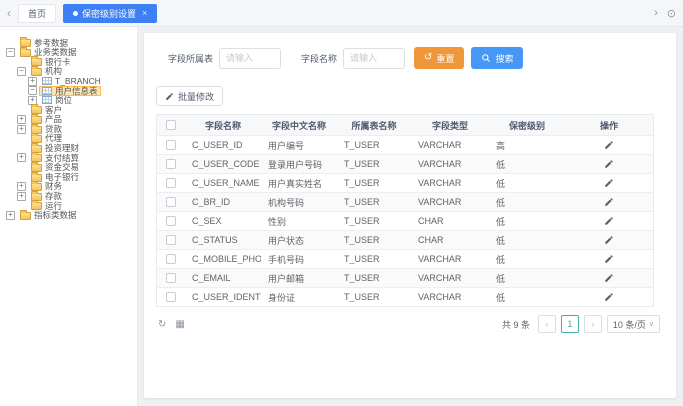 Image resolution: width=683 pixels, height=406 pixels. Describe the element at coordinates (68, 186) in the screenshot. I see `tree-item: + 财务` at that location.